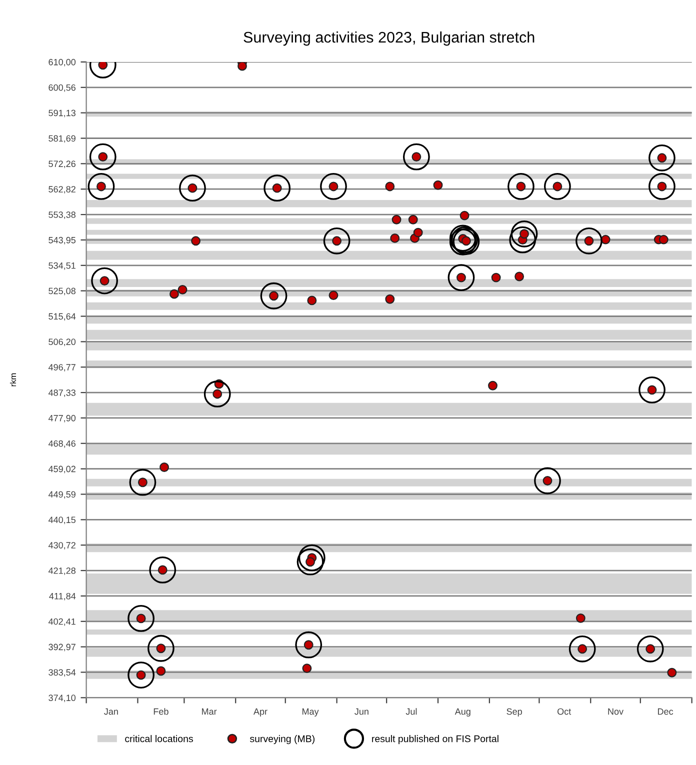 This screenshot has width=696, height=765. What do you see at coordinates (111, 711) in the screenshot?
I see `x-tick-label: Jan` at bounding box center [111, 711].